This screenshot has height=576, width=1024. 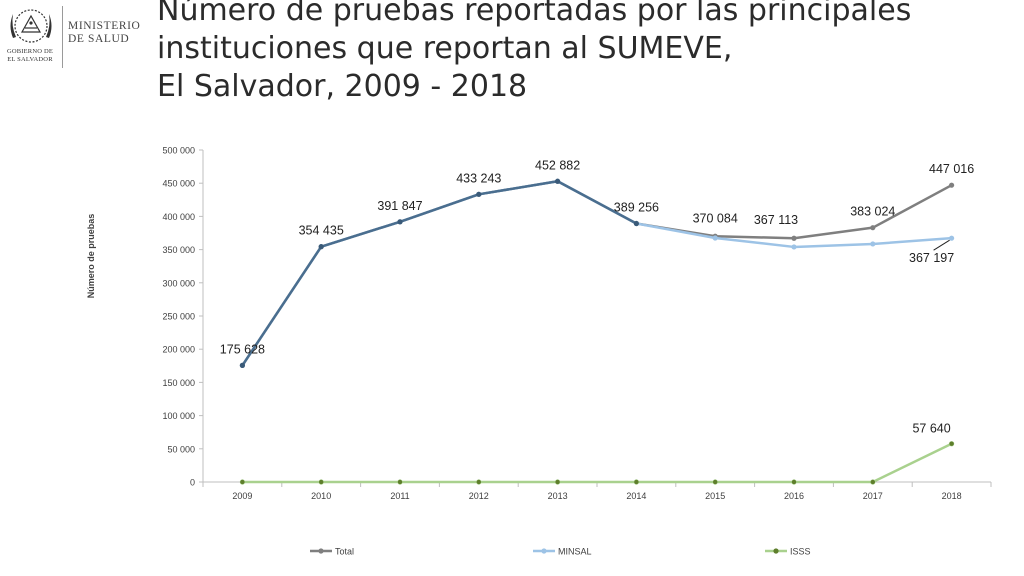 I want to click on data-label: 354 435, so click(x=321, y=231).